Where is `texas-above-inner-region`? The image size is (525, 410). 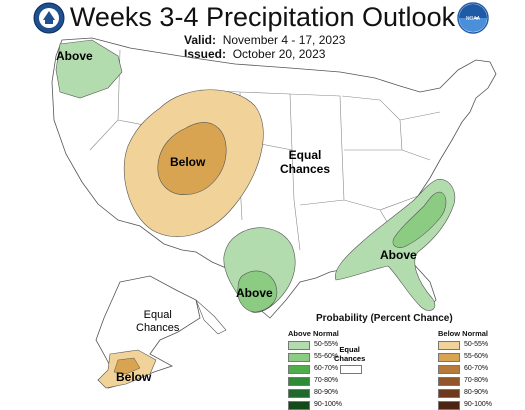 texas-above-inner-region is located at coordinates (257, 291).